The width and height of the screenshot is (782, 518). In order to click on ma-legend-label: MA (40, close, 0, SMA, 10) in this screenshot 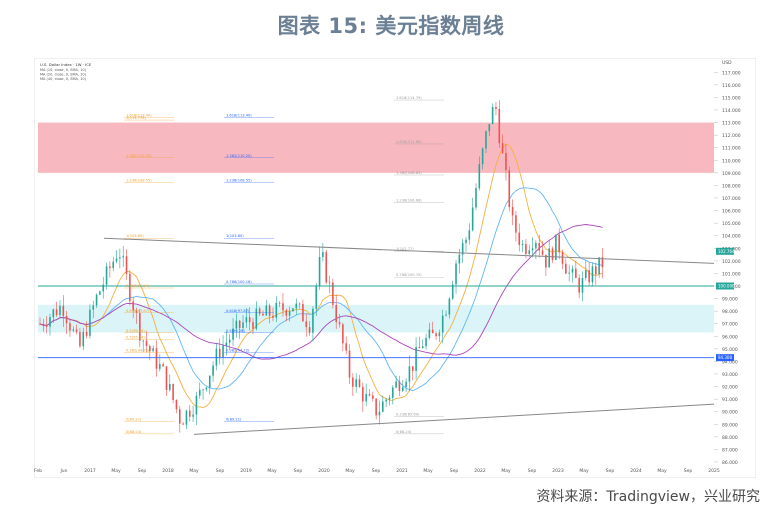, I will do `click(63, 79)`.